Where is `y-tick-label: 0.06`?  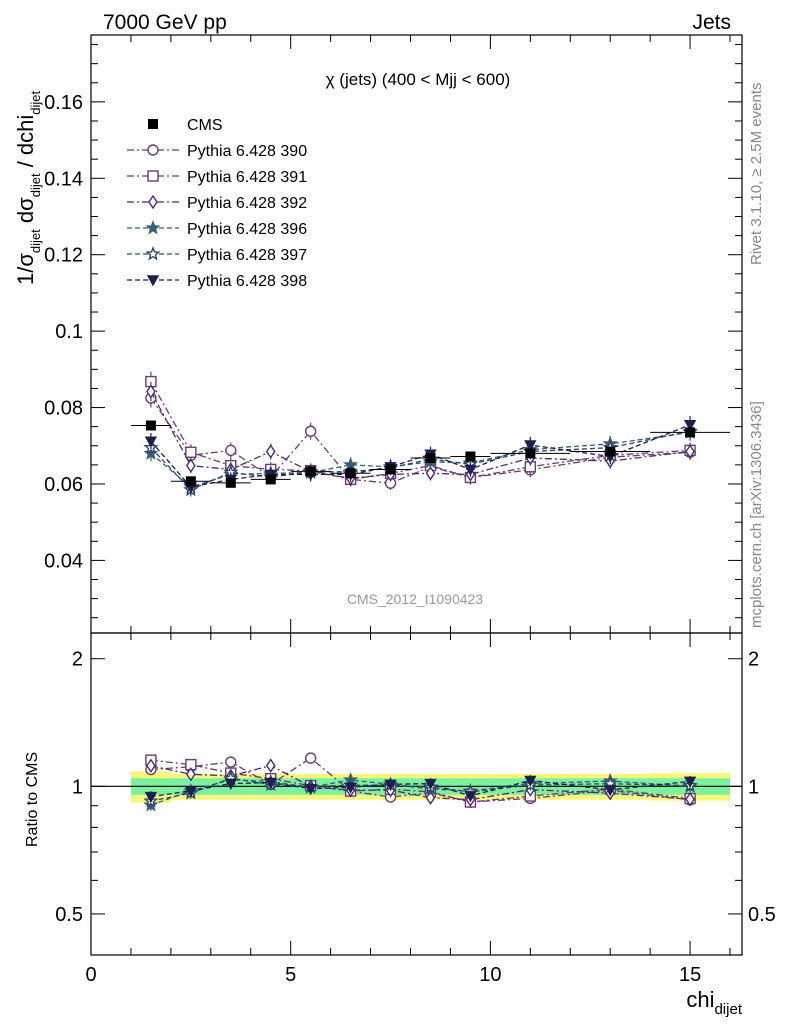
y-tick-label: 0.06 is located at coordinates (63, 485).